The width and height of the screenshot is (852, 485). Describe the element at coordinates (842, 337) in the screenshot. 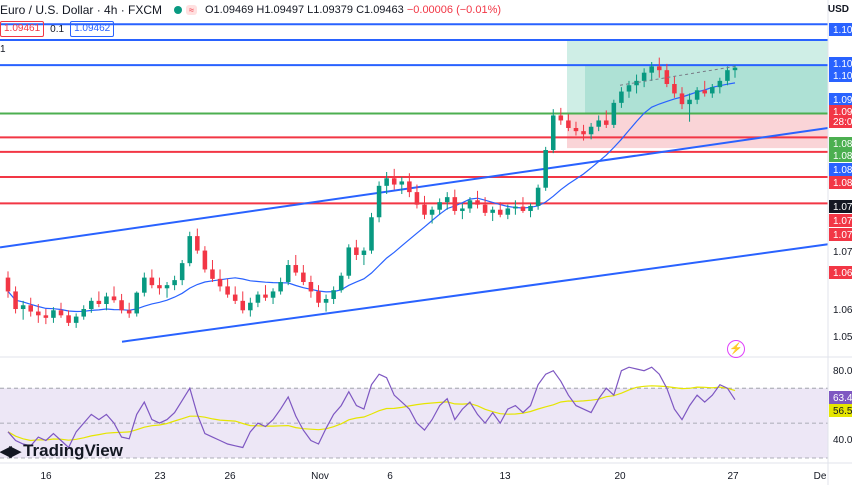

I see `price-axis-label: 1.05` at that location.